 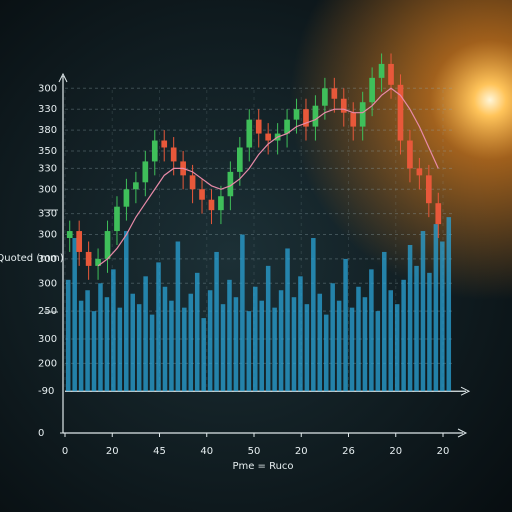 I want to click on x-tick-label: 0, so click(x=65, y=451).